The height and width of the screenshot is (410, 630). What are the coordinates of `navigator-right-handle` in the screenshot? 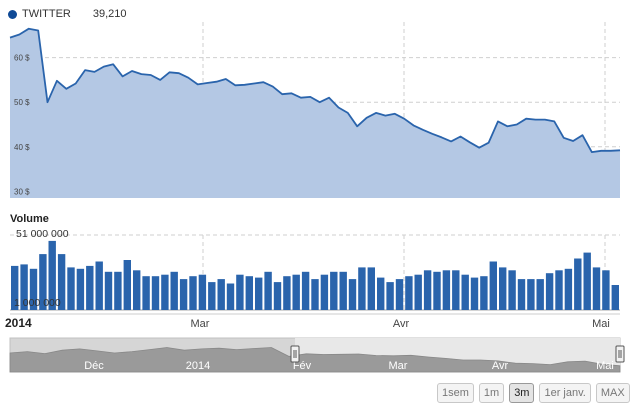 It's located at (620, 354).